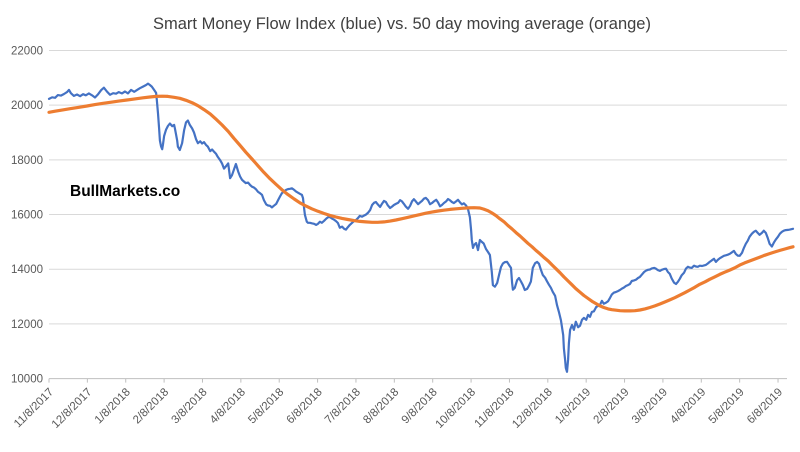  Describe the element at coordinates (189, 406) in the screenshot. I see `x-tick-label: 3/8/2018` at that location.